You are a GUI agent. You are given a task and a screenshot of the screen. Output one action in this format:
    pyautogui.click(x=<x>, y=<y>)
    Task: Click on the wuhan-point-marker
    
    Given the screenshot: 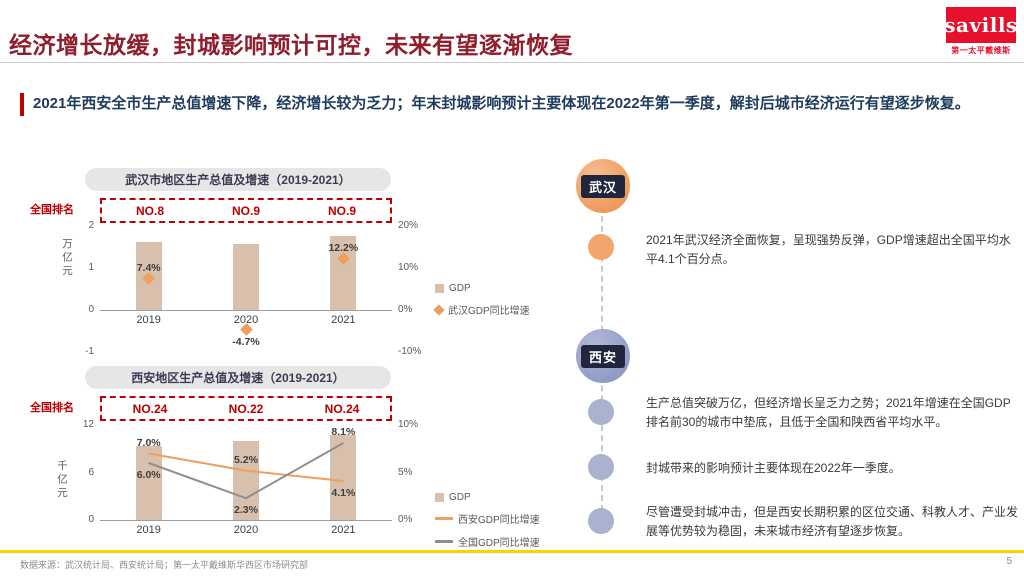 What is the action you would take?
    pyautogui.click(x=601, y=247)
    